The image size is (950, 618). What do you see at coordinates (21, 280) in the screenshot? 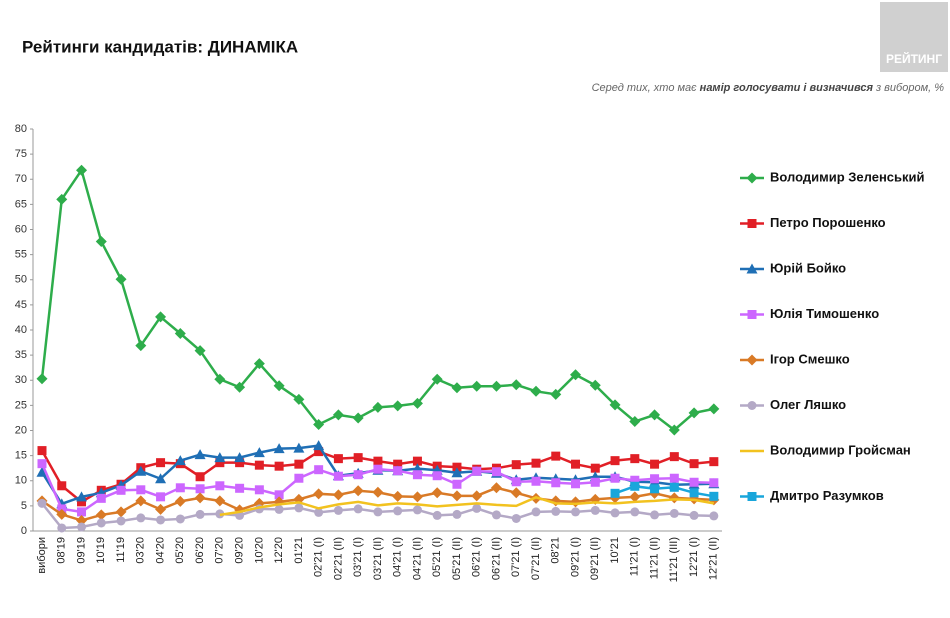
I see `y-tick-label: 50` at bounding box center [21, 280].